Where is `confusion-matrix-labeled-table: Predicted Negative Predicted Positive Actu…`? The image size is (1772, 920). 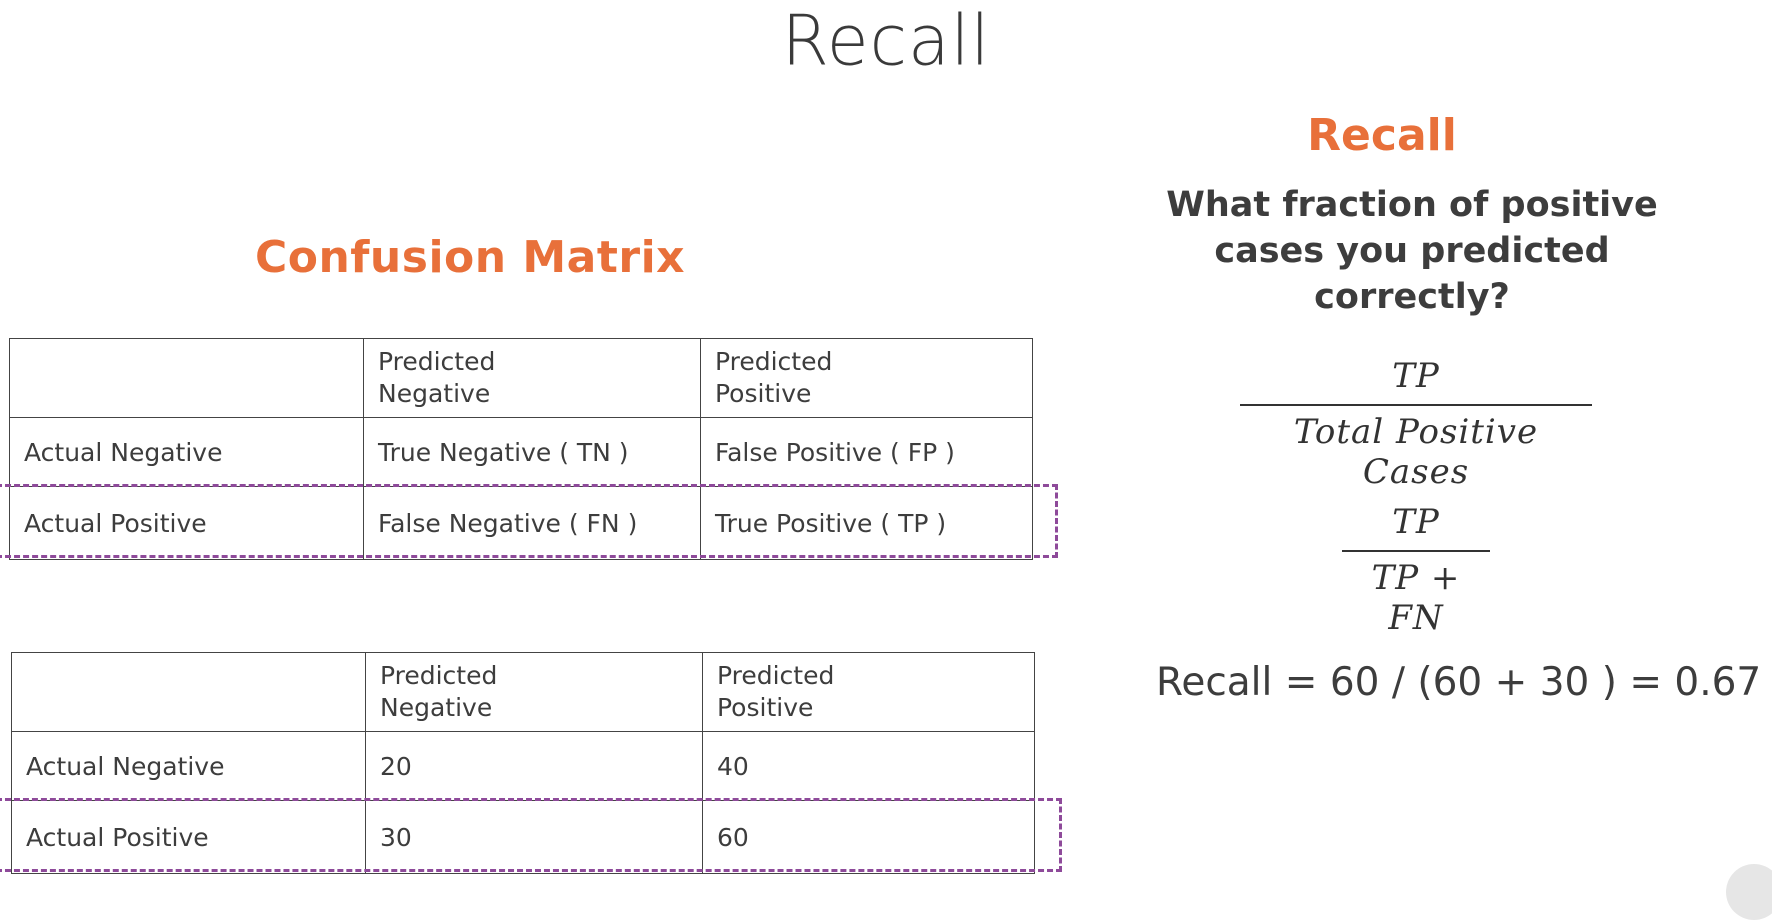
confusion-matrix-labeled-table: Predicted Negative Predicted Positive Actu… is located at coordinates (521, 449).